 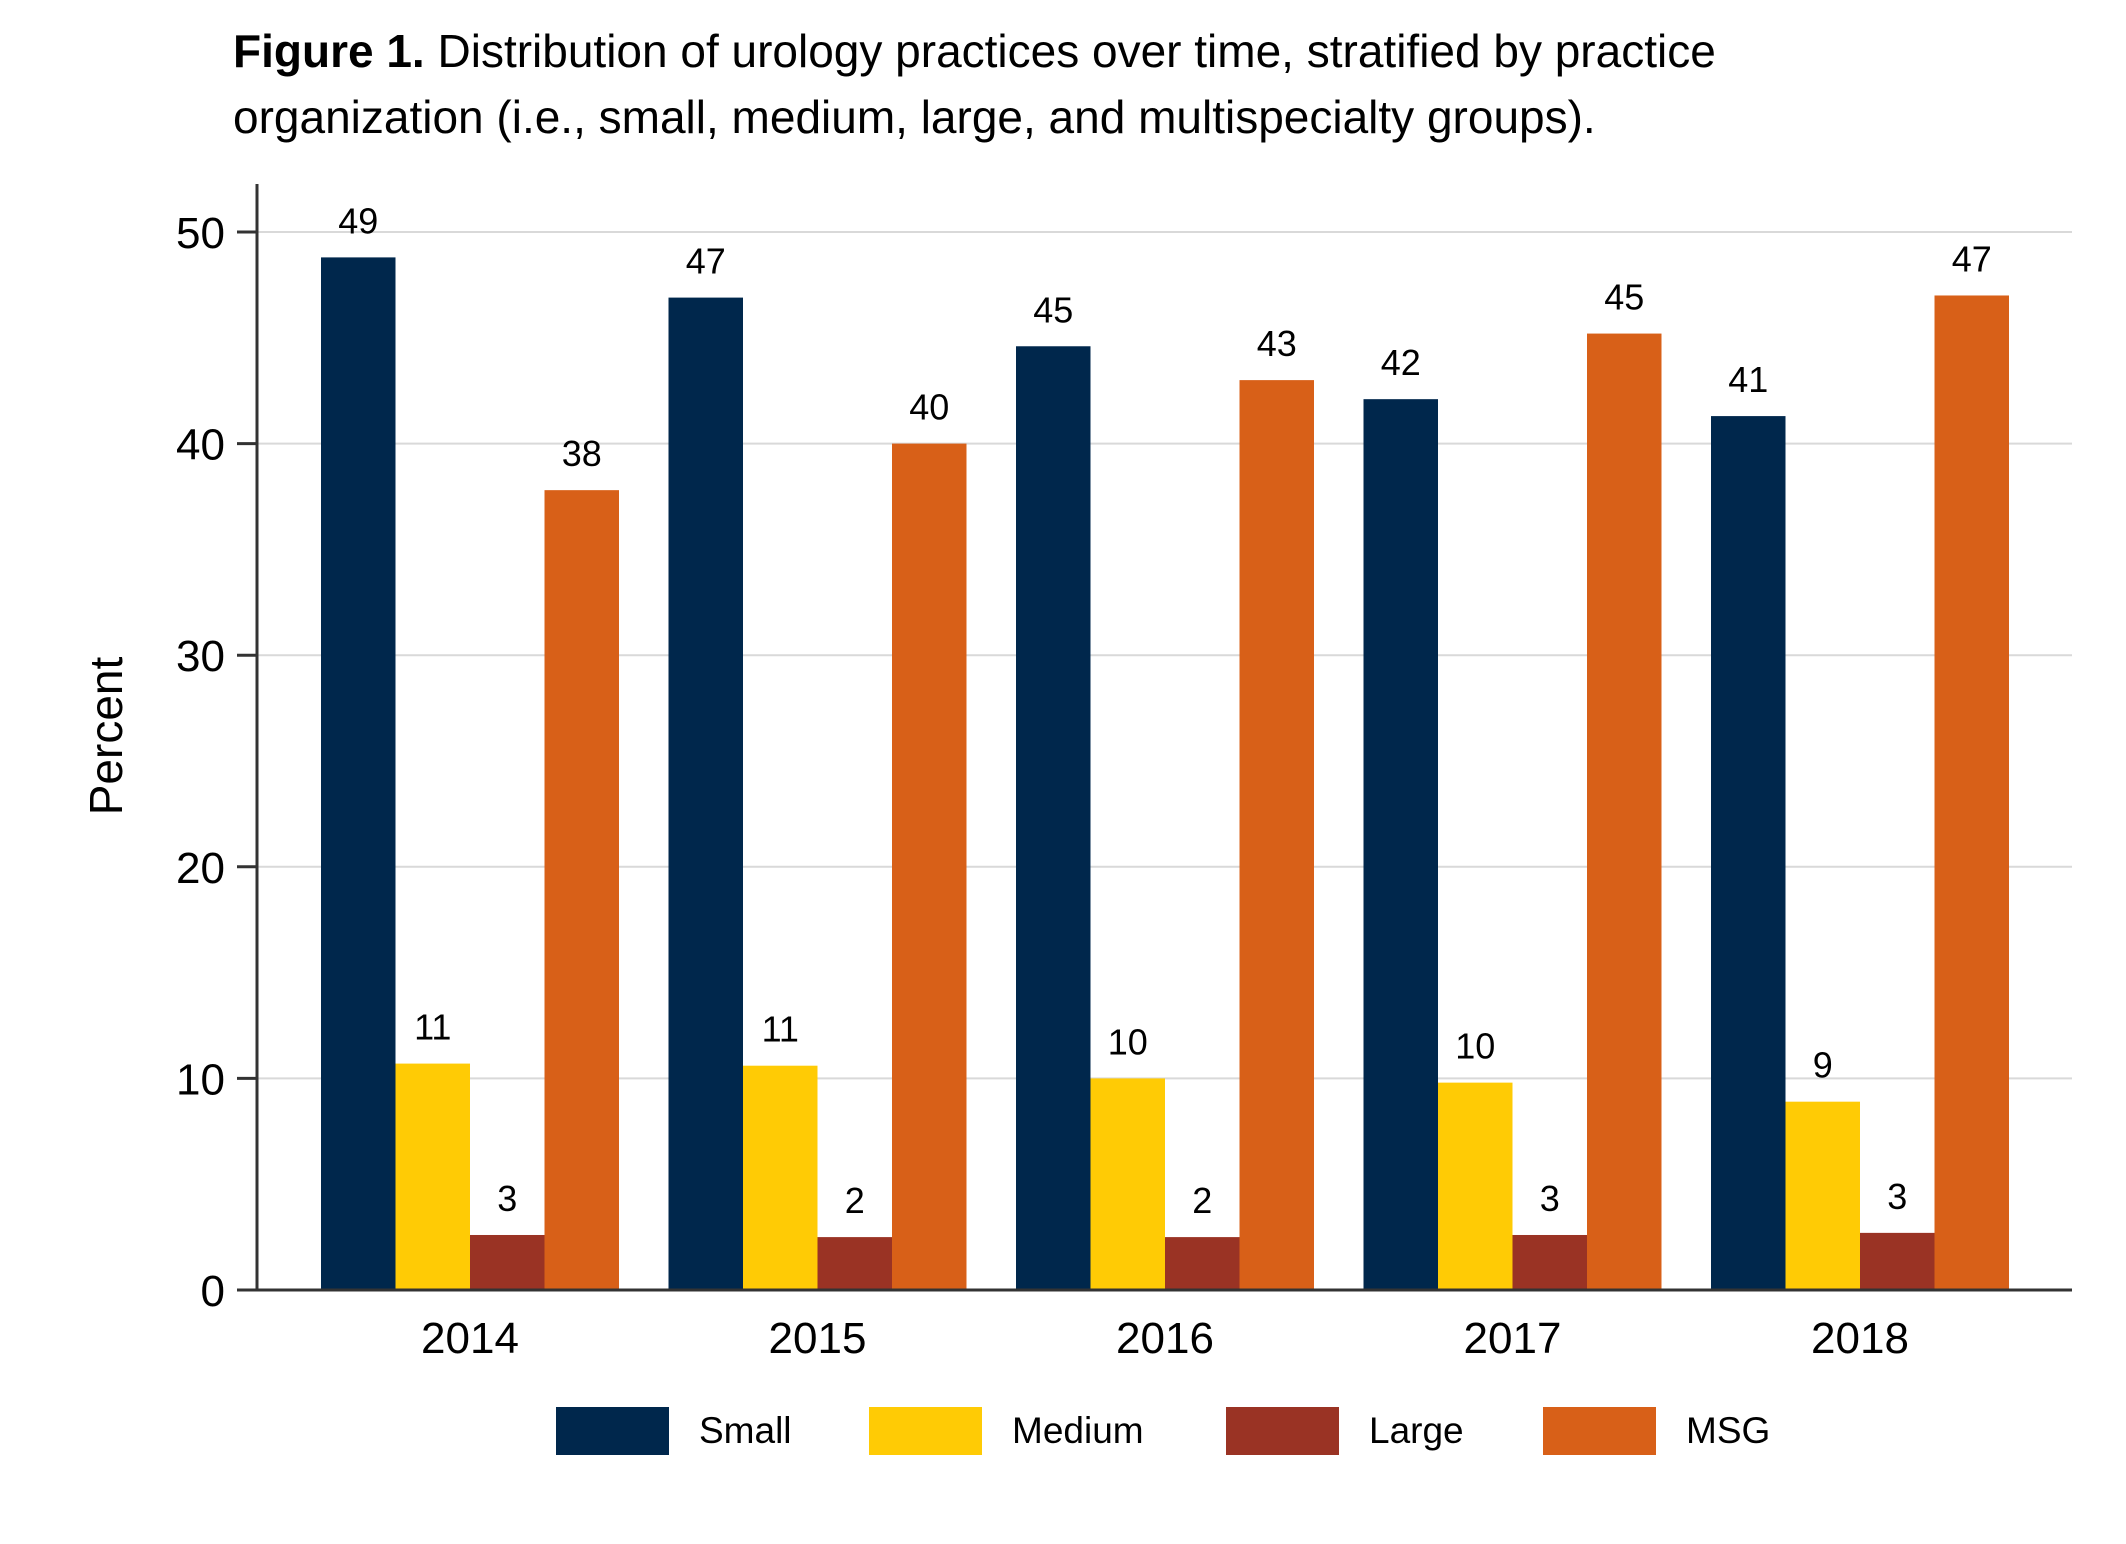 What do you see at coordinates (1202, 1263) in the screenshot?
I see `bar-large-2016` at bounding box center [1202, 1263].